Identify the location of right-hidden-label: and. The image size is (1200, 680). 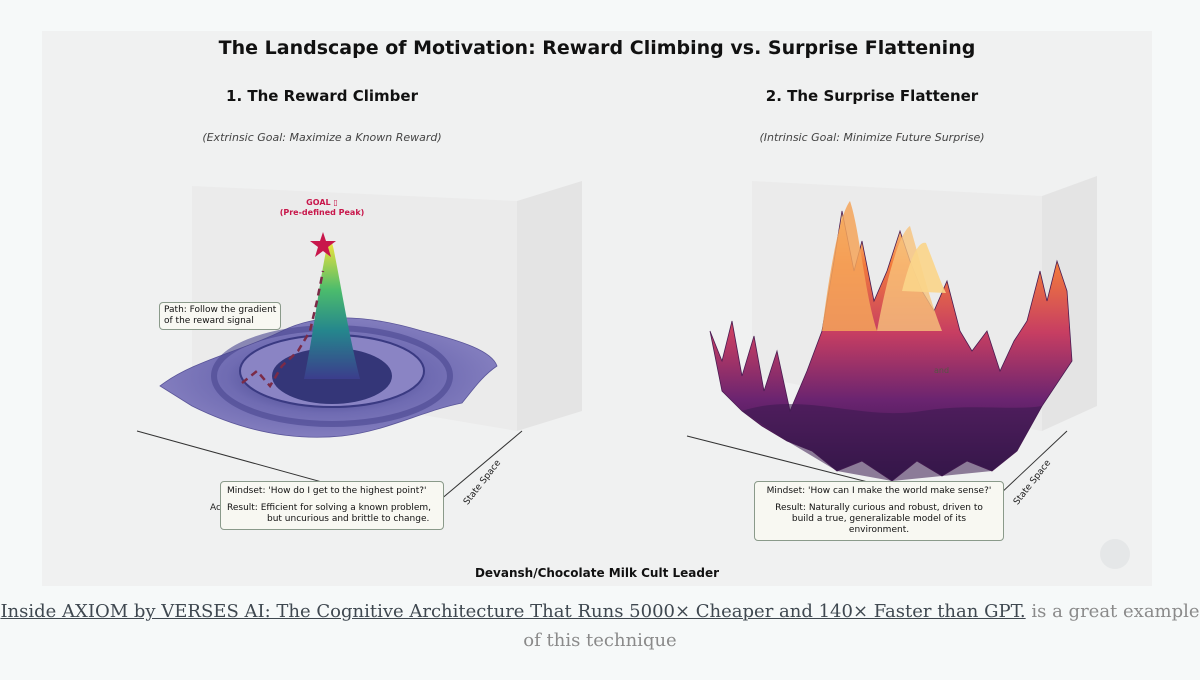
(942, 370).